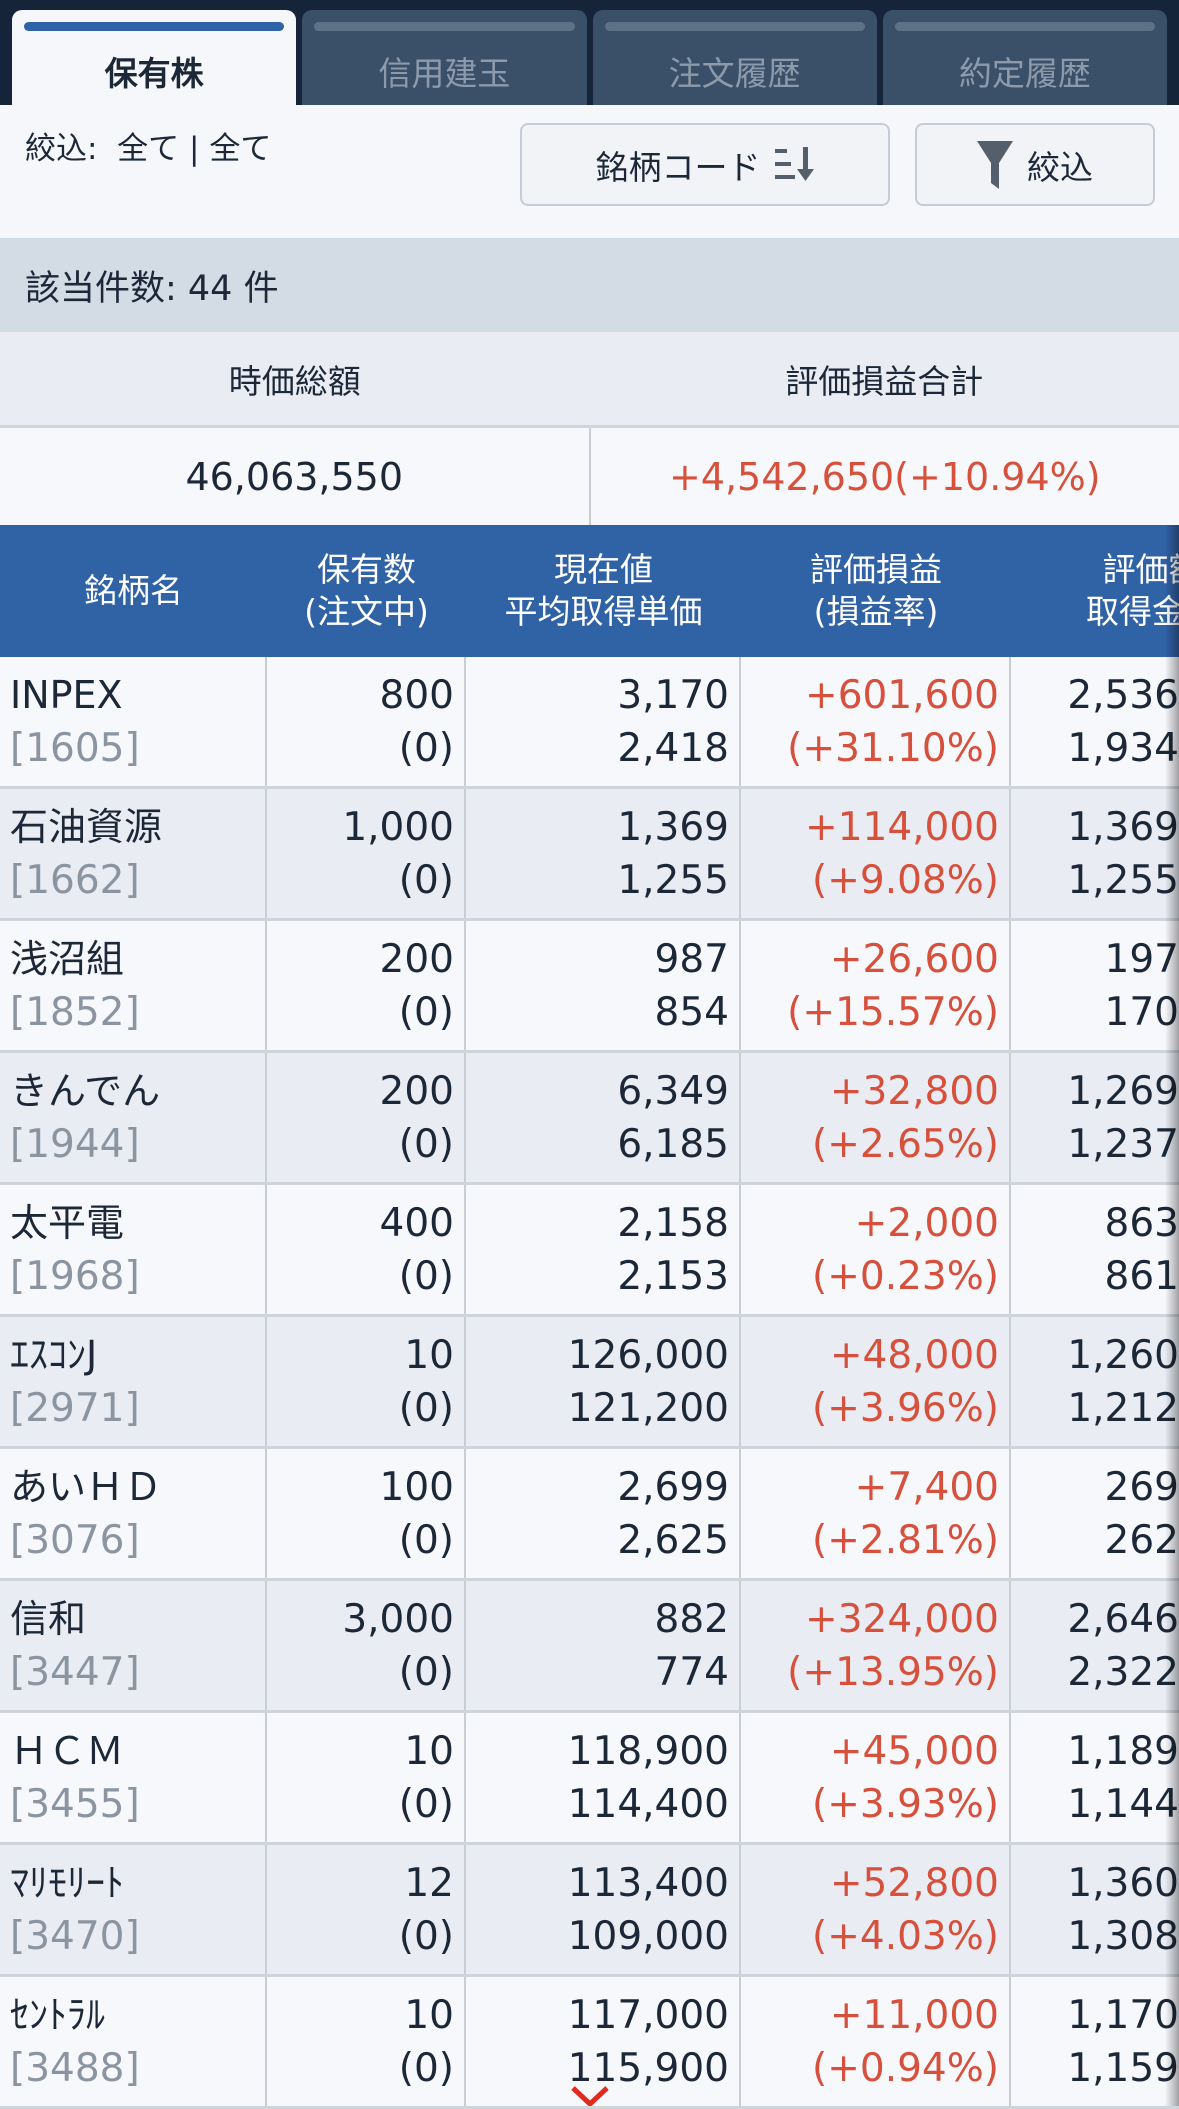  I want to click on price: 117,000, so click(602, 2015).